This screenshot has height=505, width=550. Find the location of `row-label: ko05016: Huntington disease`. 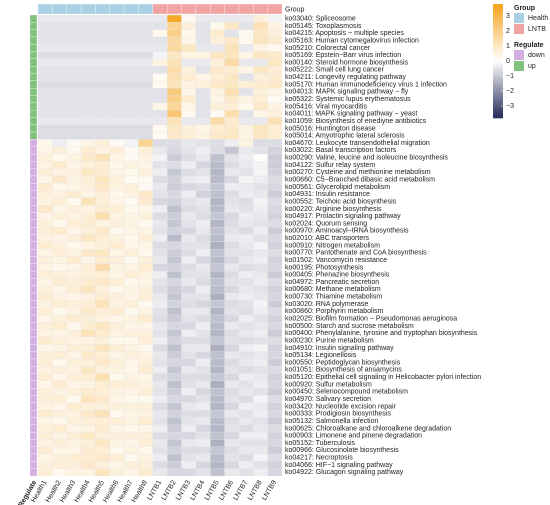

row-label: ko05016: Huntington disease is located at coordinates (330, 128).